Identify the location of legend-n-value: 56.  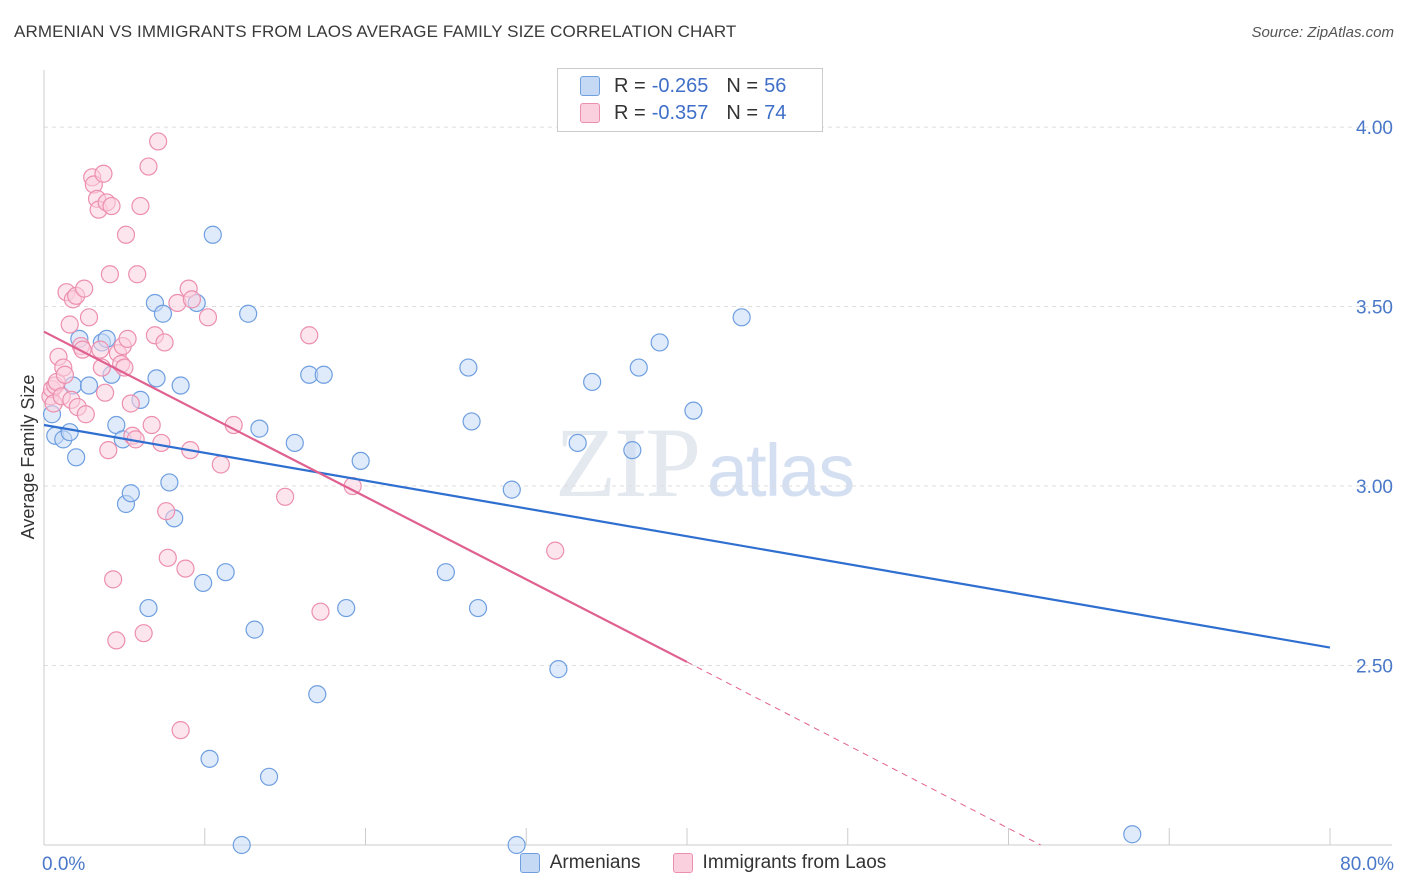
(775, 85).